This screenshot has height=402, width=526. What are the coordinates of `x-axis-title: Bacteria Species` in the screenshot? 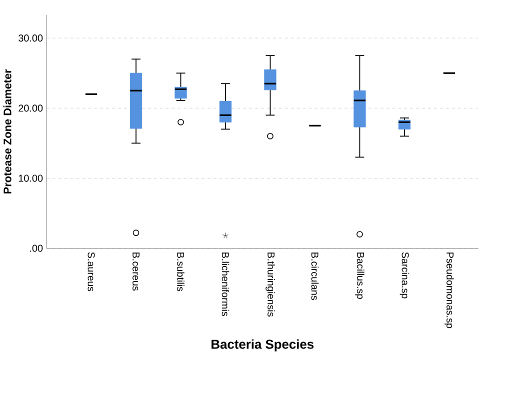 It's located at (263, 345).